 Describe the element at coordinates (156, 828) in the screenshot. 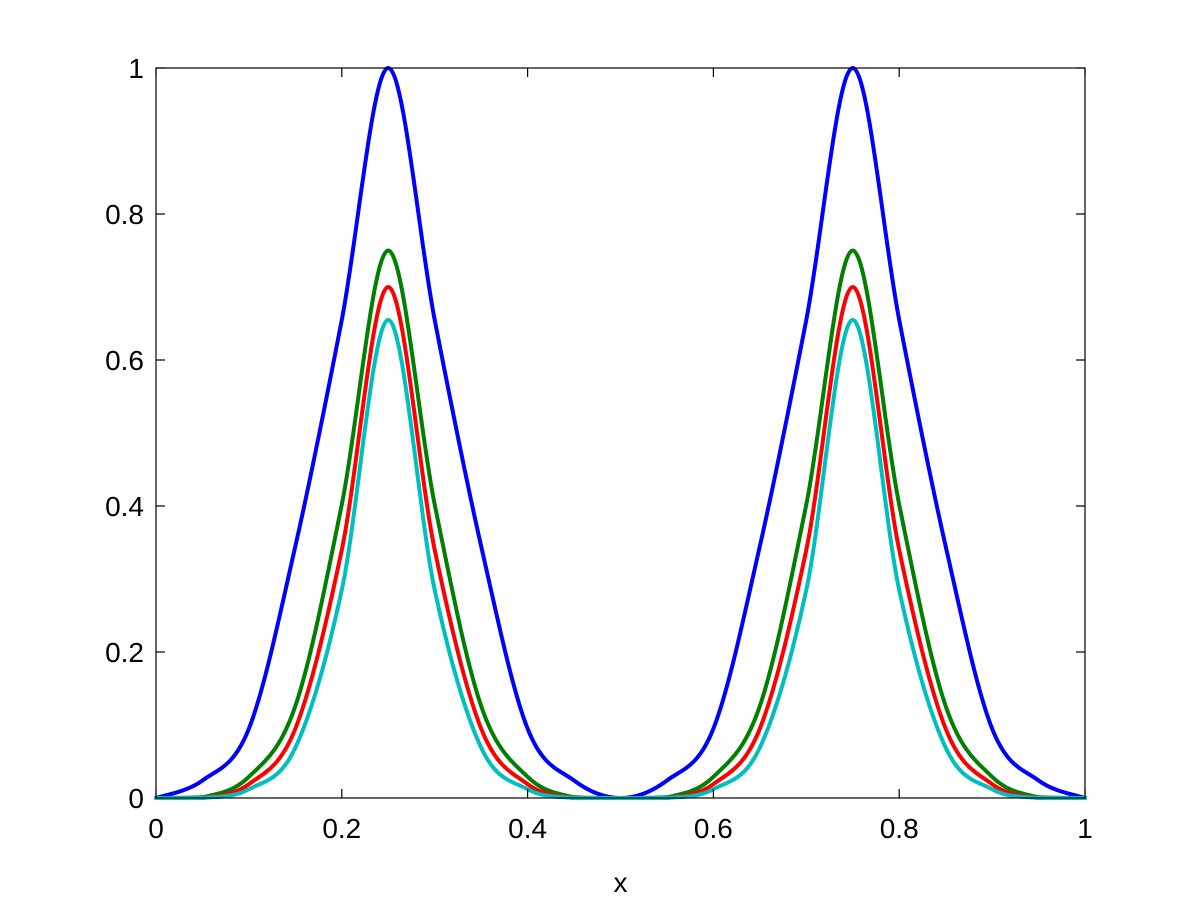

I see `x-tick-label: 0` at that location.